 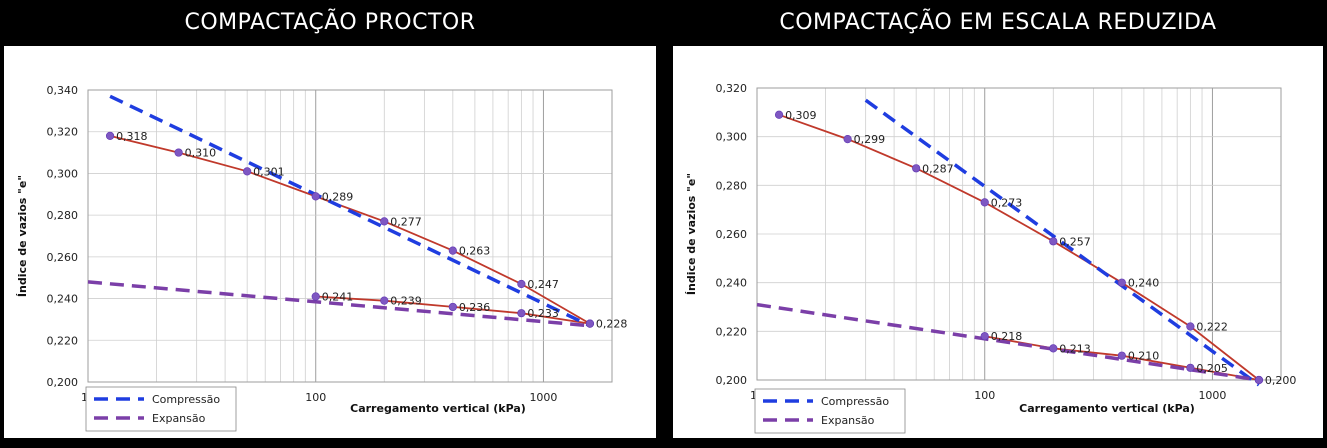 I want to click on data-label: 0,273, so click(x=1007, y=202).